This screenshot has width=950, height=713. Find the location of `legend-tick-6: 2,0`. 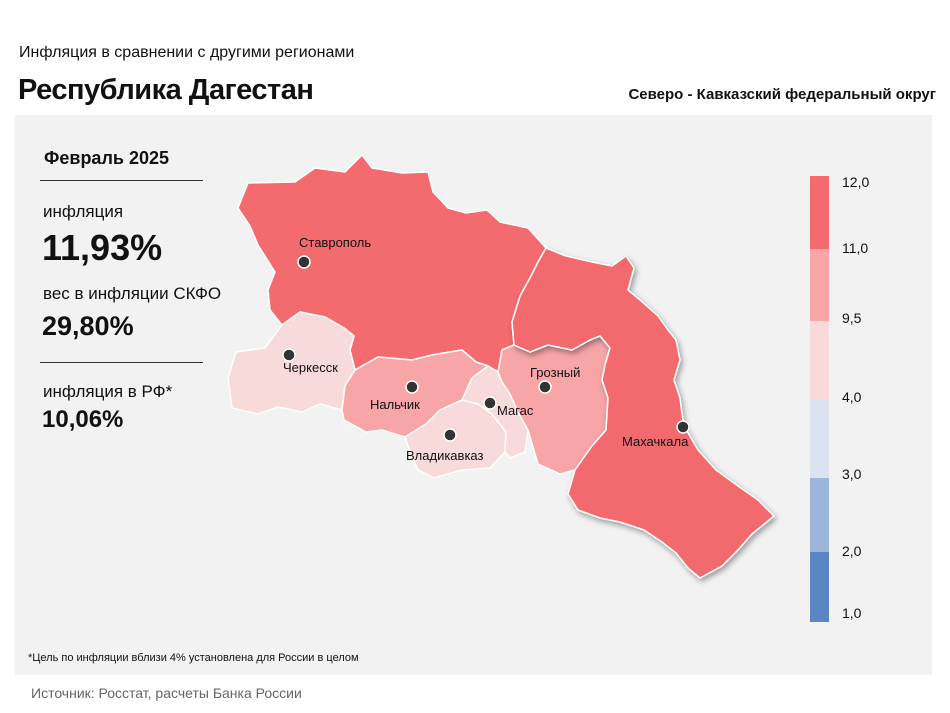

legend-tick-6: 2,0 is located at coordinates (852, 551).